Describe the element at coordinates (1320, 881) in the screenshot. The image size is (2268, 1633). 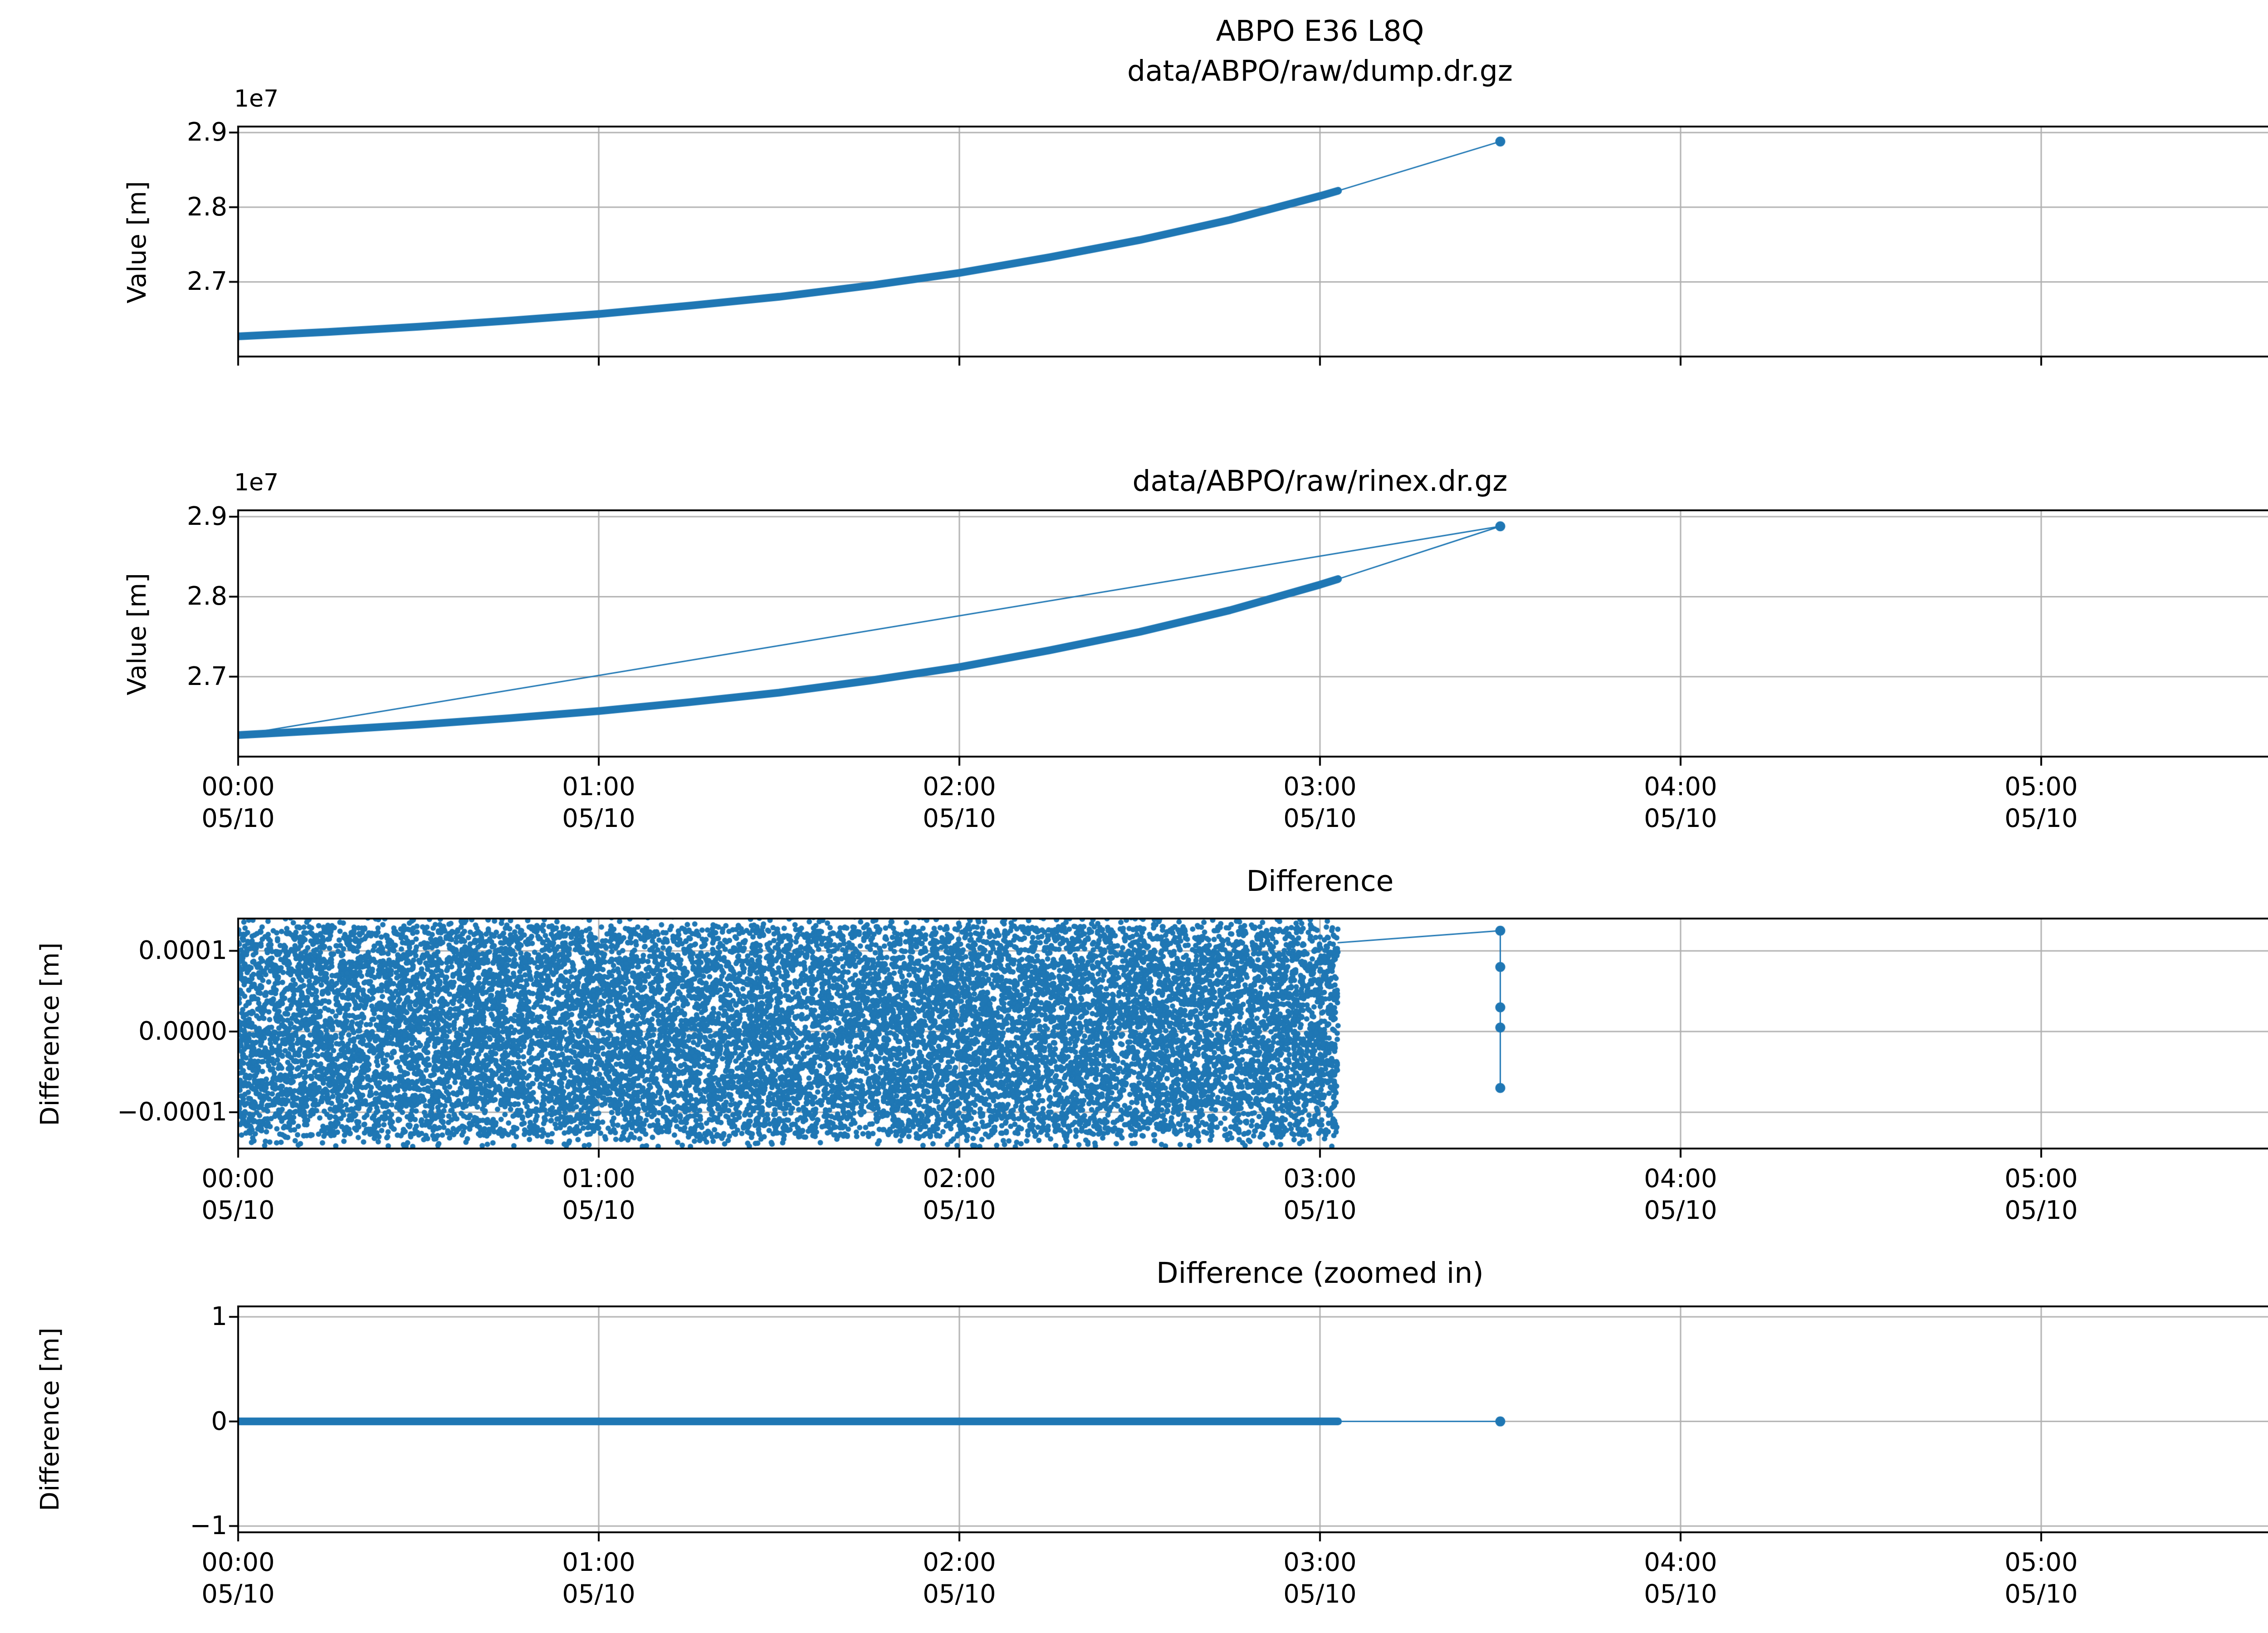
I see `subplot-difference-title: Difference` at that location.